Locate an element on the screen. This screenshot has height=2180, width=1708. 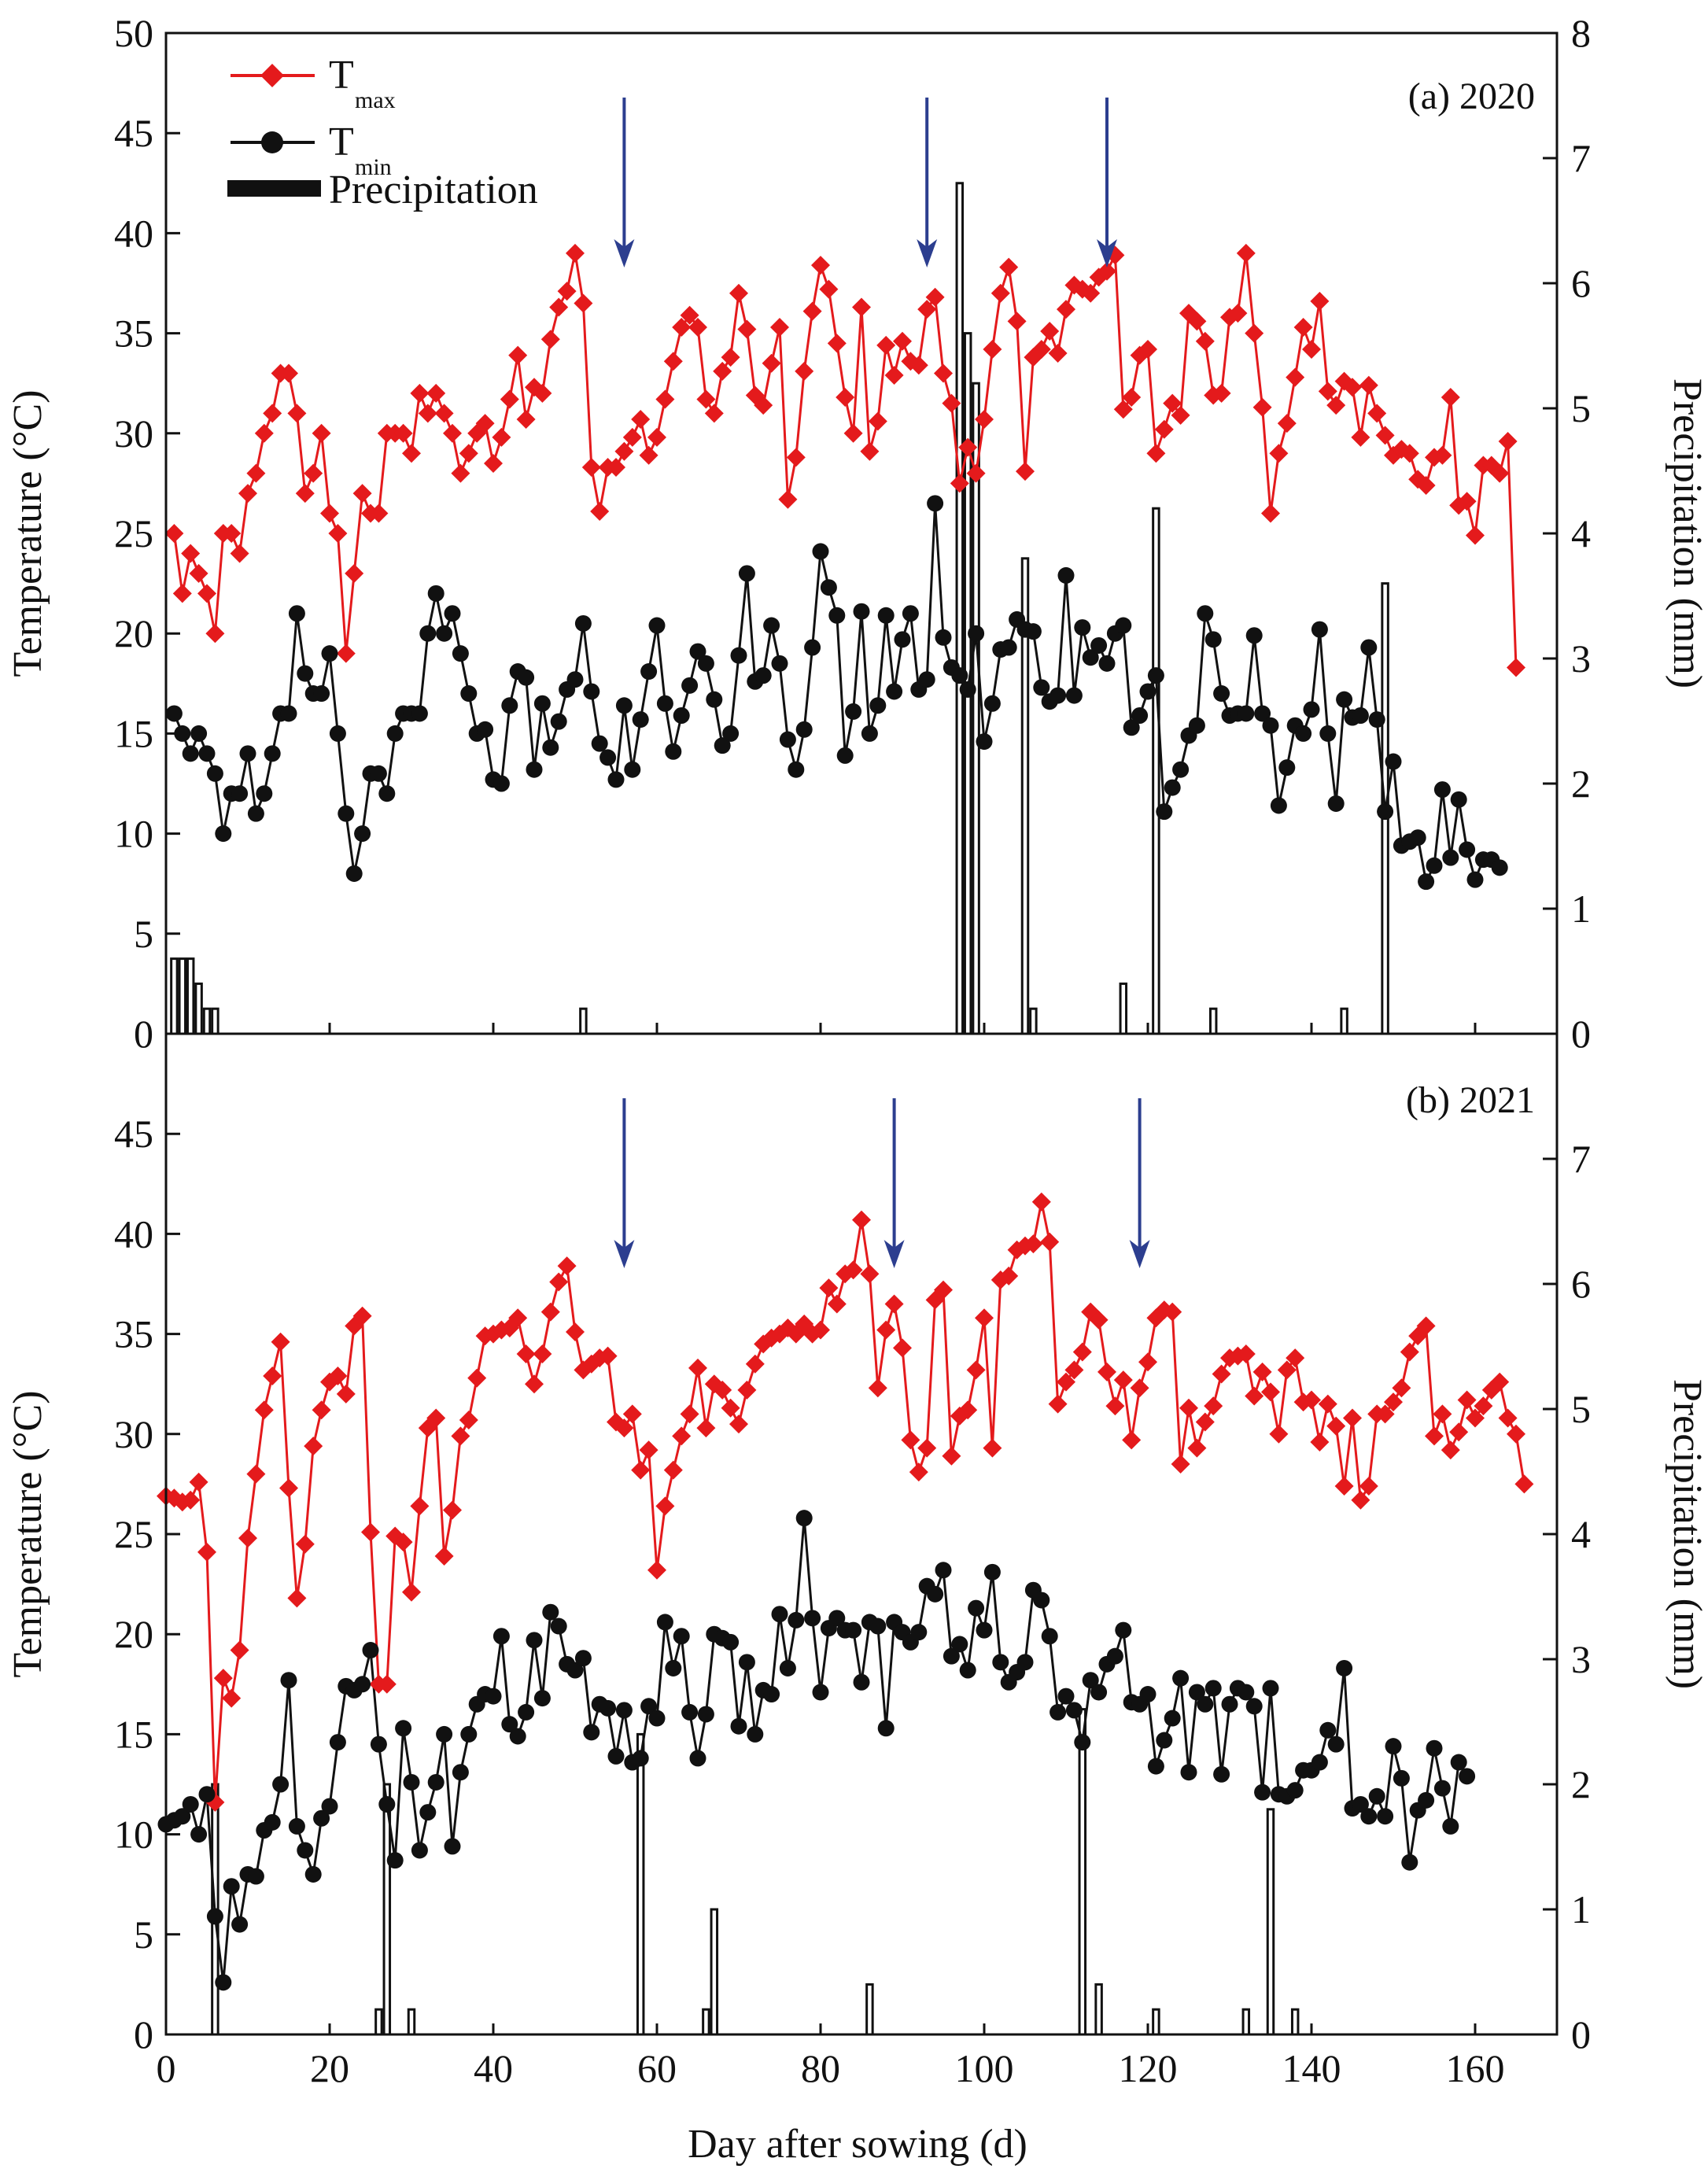
x-tick-label-2021-20: 20 is located at coordinates (329, 2068).